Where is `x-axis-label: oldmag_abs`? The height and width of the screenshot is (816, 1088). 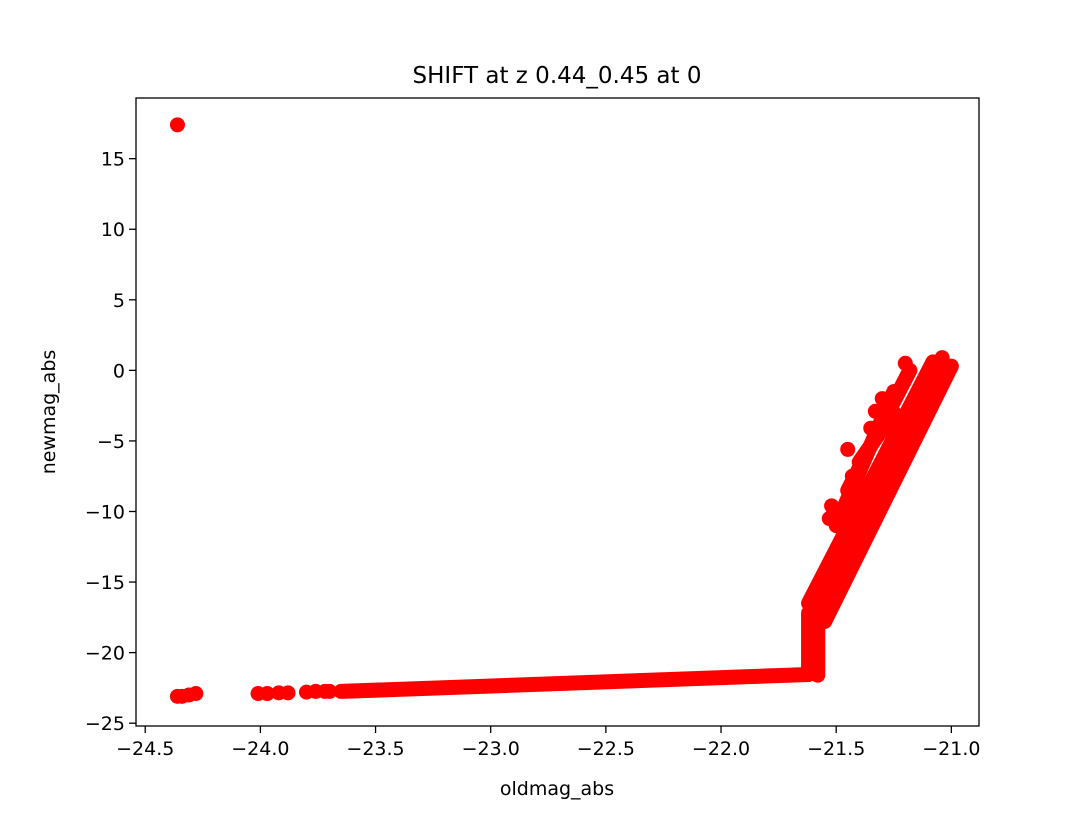 x-axis-label: oldmag_abs is located at coordinates (557, 789).